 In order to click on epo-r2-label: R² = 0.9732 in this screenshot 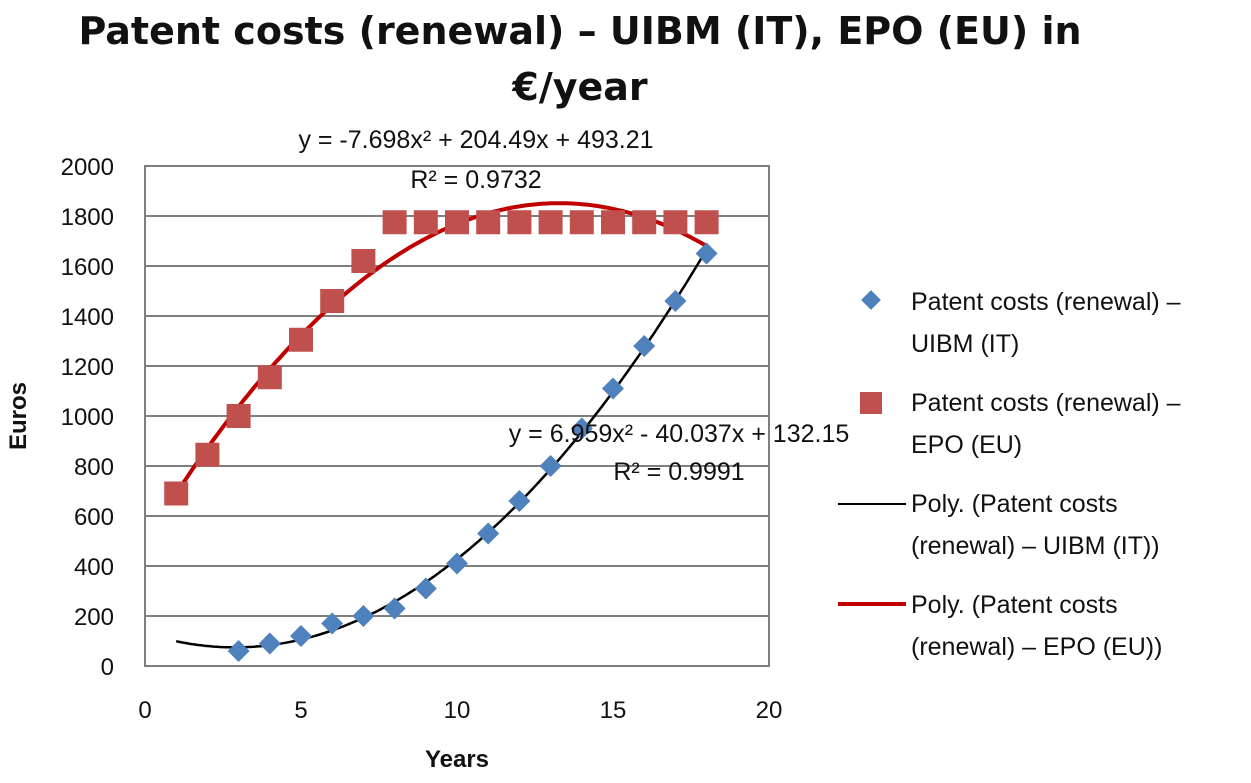, I will do `click(475, 180)`.